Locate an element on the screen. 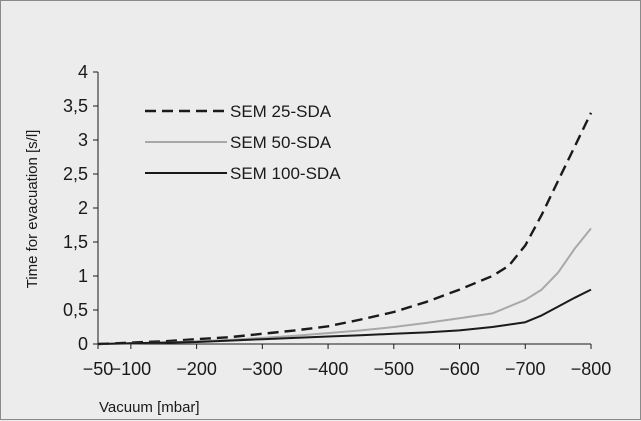 This screenshot has height=421, width=641. legend-label: SEM 50-SDA is located at coordinates (281, 142).